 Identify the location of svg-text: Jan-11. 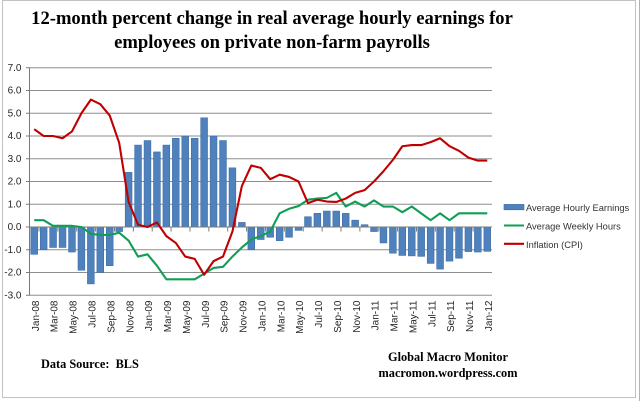
(376, 315).